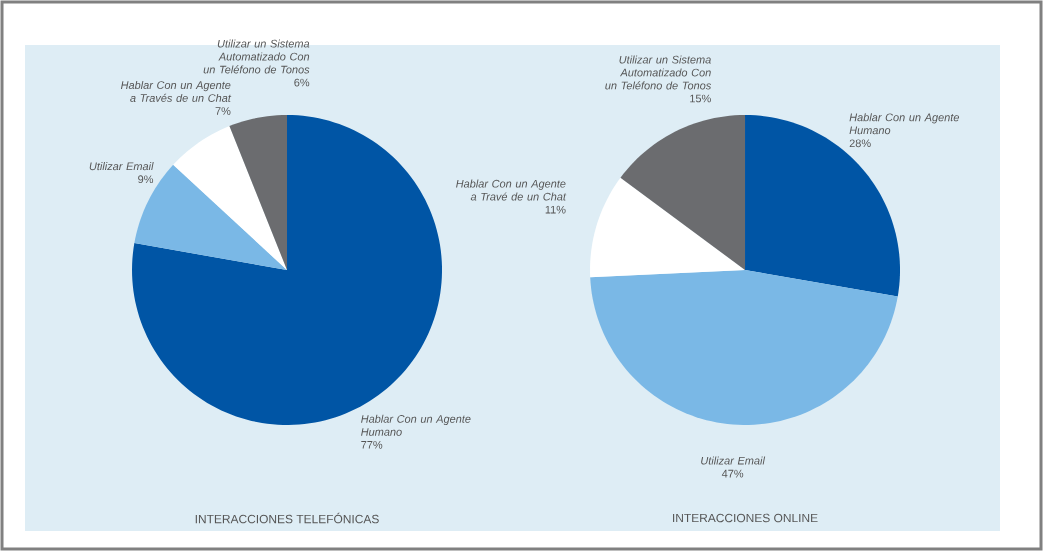 The height and width of the screenshot is (551, 1043). What do you see at coordinates (176, 91) in the screenshot?
I see `slice-label: Hablar Con un Agente a Través de un Chat` at bounding box center [176, 91].